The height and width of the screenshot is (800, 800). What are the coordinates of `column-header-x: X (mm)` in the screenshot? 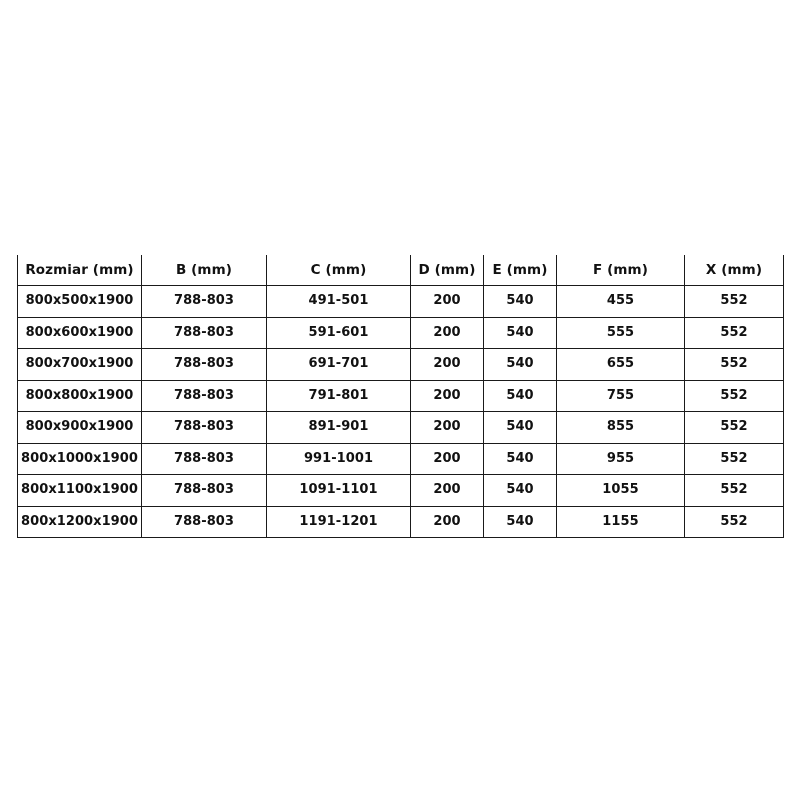 It's located at (734, 270).